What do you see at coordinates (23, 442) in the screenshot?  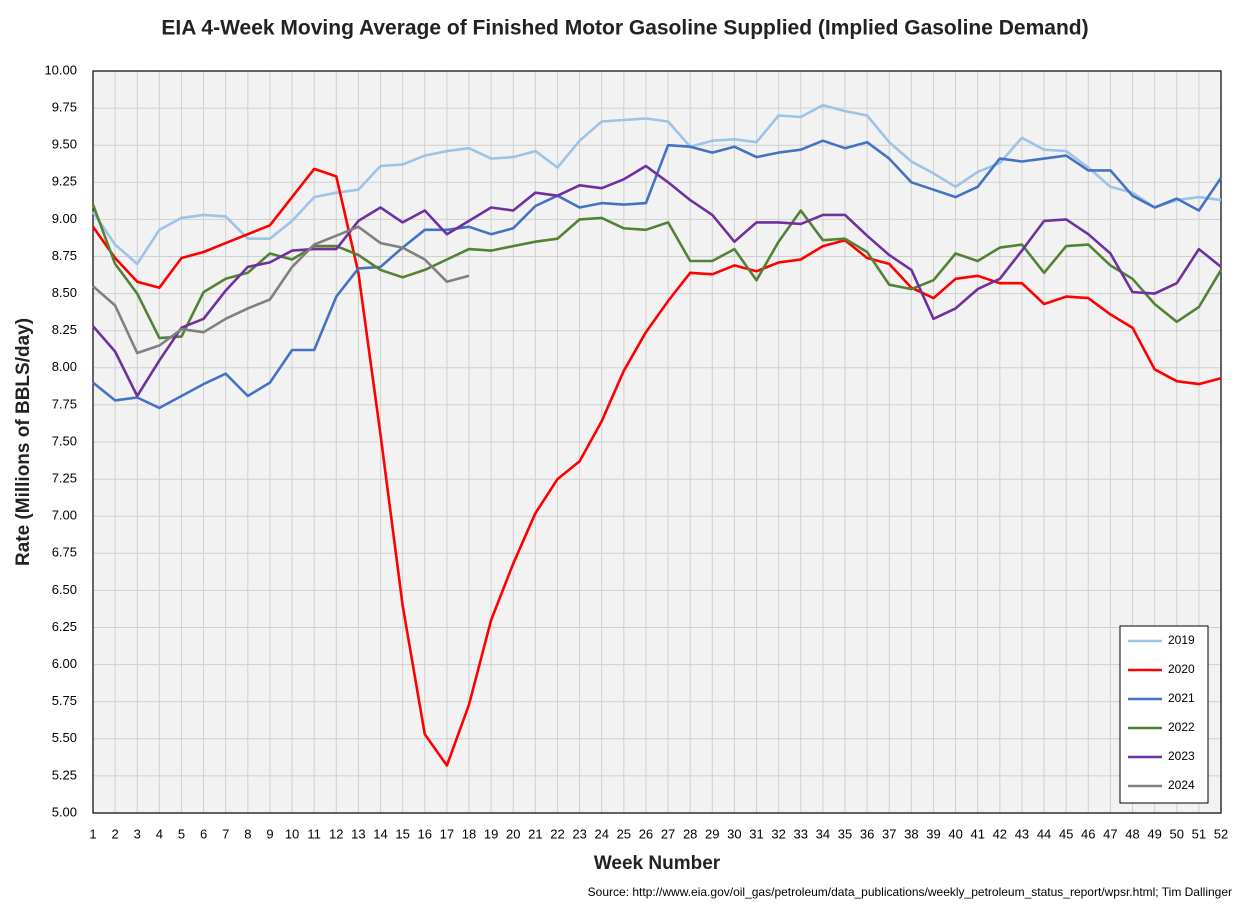 I see `y-axis-label: Rate (Millions of BBLS/day)` at bounding box center [23, 442].